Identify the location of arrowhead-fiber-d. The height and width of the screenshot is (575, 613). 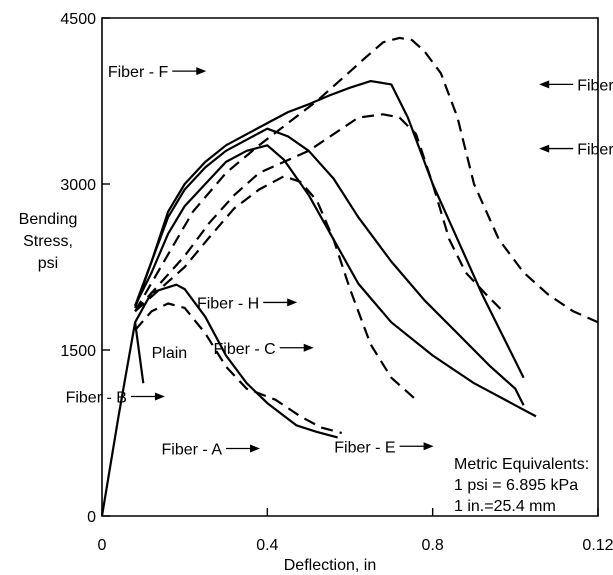
(544, 148).